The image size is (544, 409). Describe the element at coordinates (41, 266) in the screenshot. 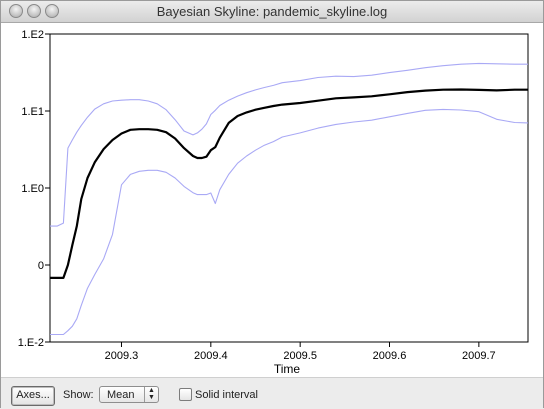

I see `y-tick-label: 0` at that location.